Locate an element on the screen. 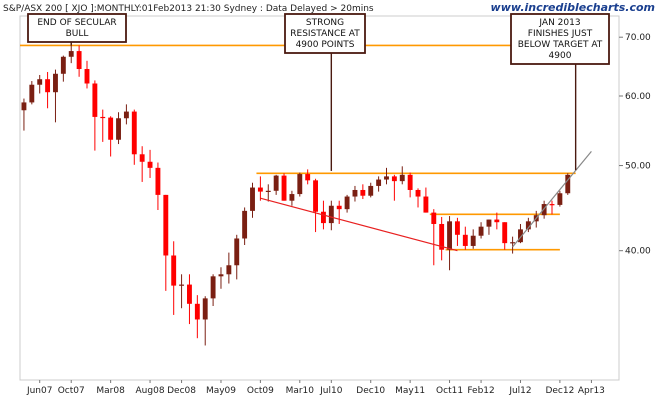 The width and height of the screenshot is (660, 400). trend-lines is located at coordinates (426, 201).